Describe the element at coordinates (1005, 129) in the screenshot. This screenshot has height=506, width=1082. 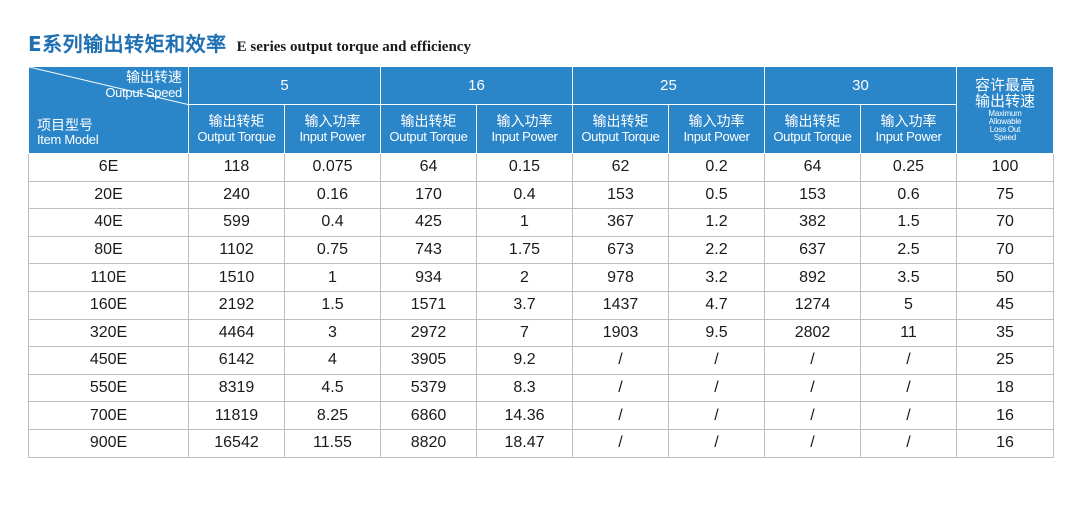
I see `max-speed-en-line3: Loss Out` at that location.